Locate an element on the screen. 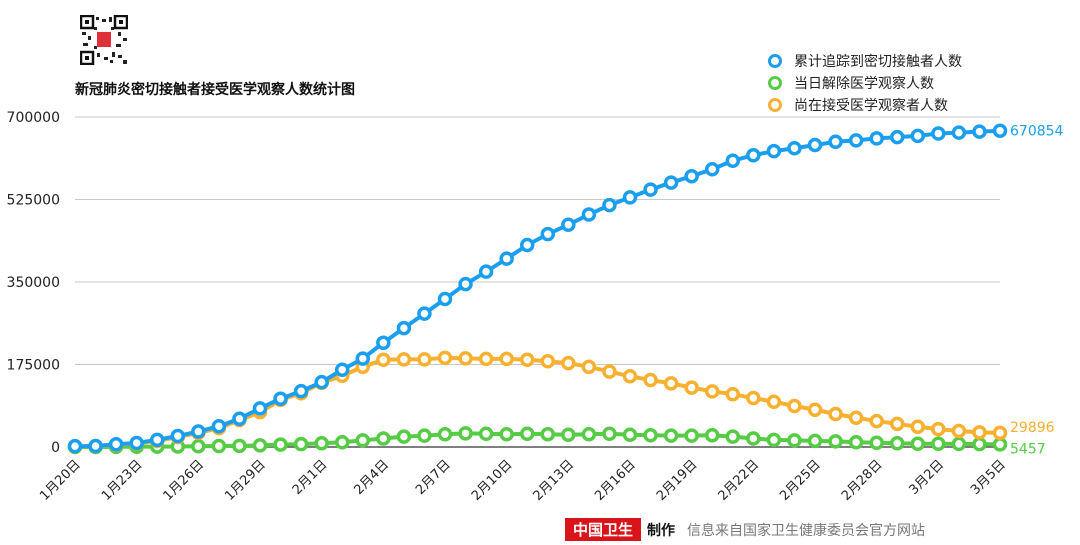 The width and height of the screenshot is (1080, 545). legend-item-released: 当日解除医学观察人数 is located at coordinates (865, 83).